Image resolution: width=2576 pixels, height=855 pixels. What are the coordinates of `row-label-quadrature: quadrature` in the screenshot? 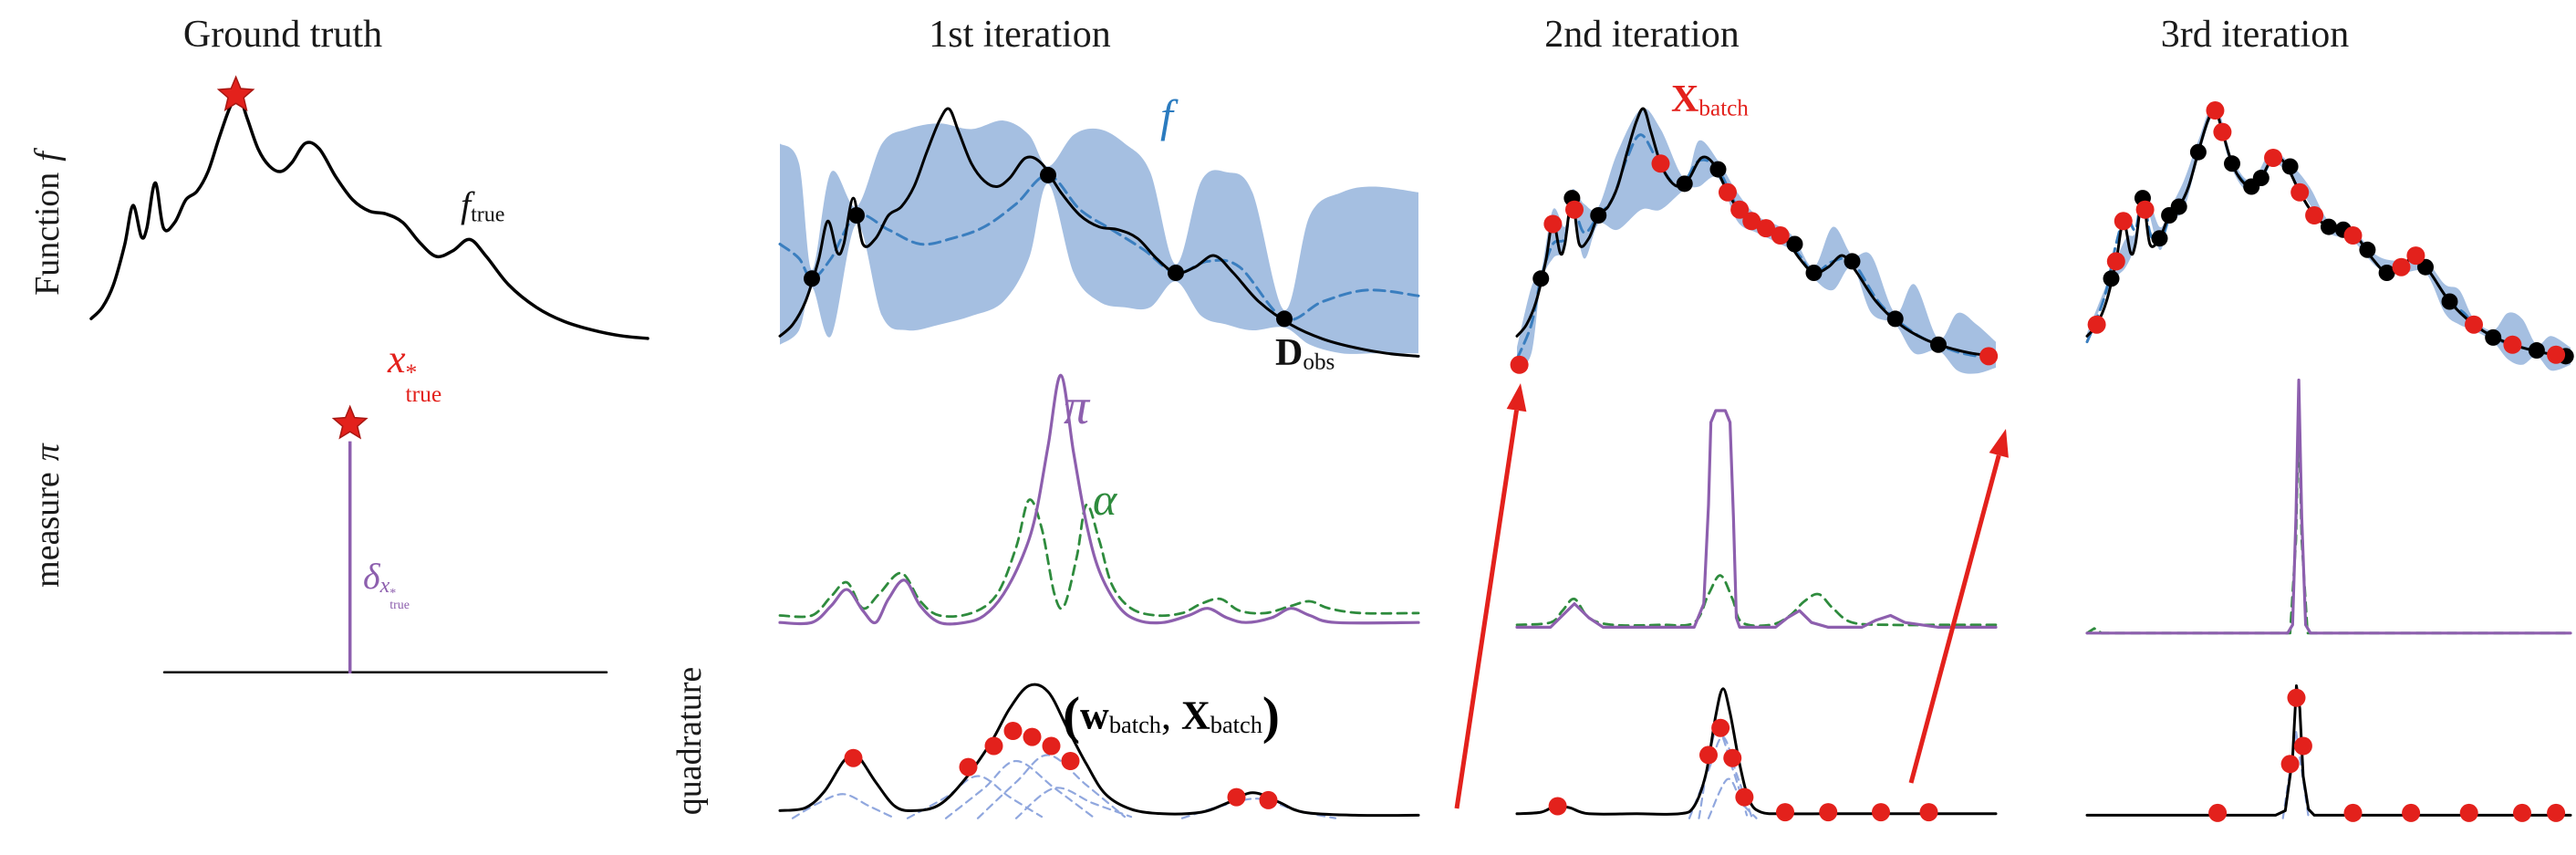 It's located at (690, 741).